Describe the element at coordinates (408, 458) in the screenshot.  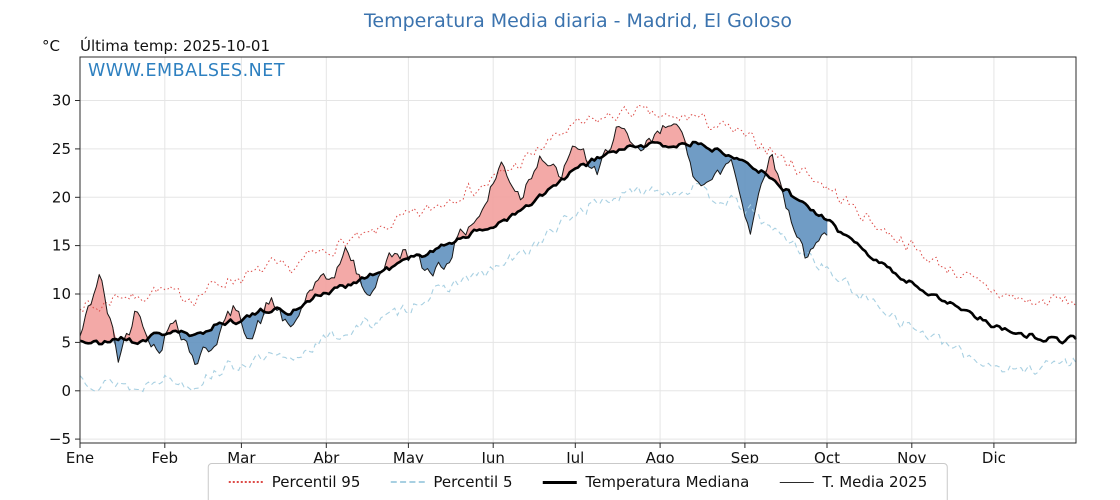
I see `x-tick-label: May` at that location.